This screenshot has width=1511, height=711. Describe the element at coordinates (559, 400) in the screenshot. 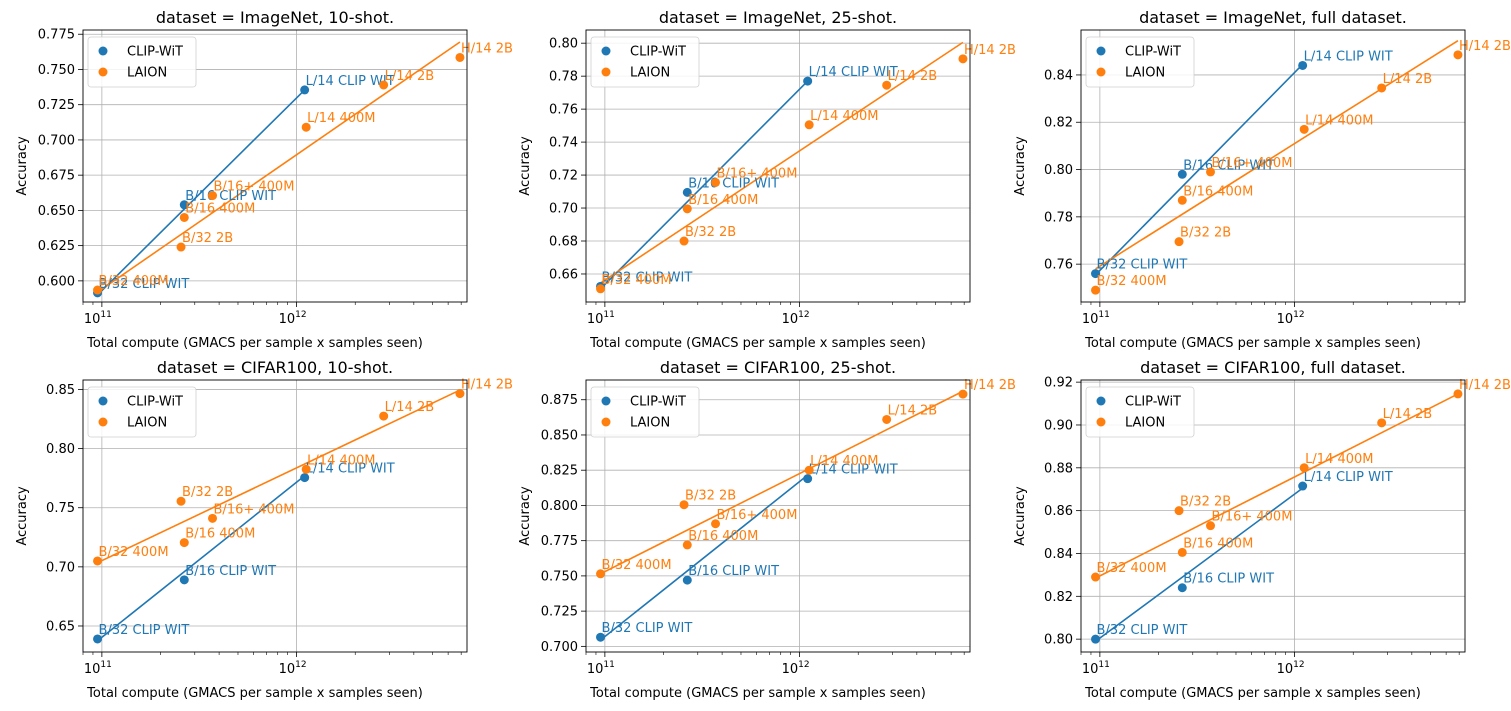

I see `y-tick-label: 0.875` at that location.